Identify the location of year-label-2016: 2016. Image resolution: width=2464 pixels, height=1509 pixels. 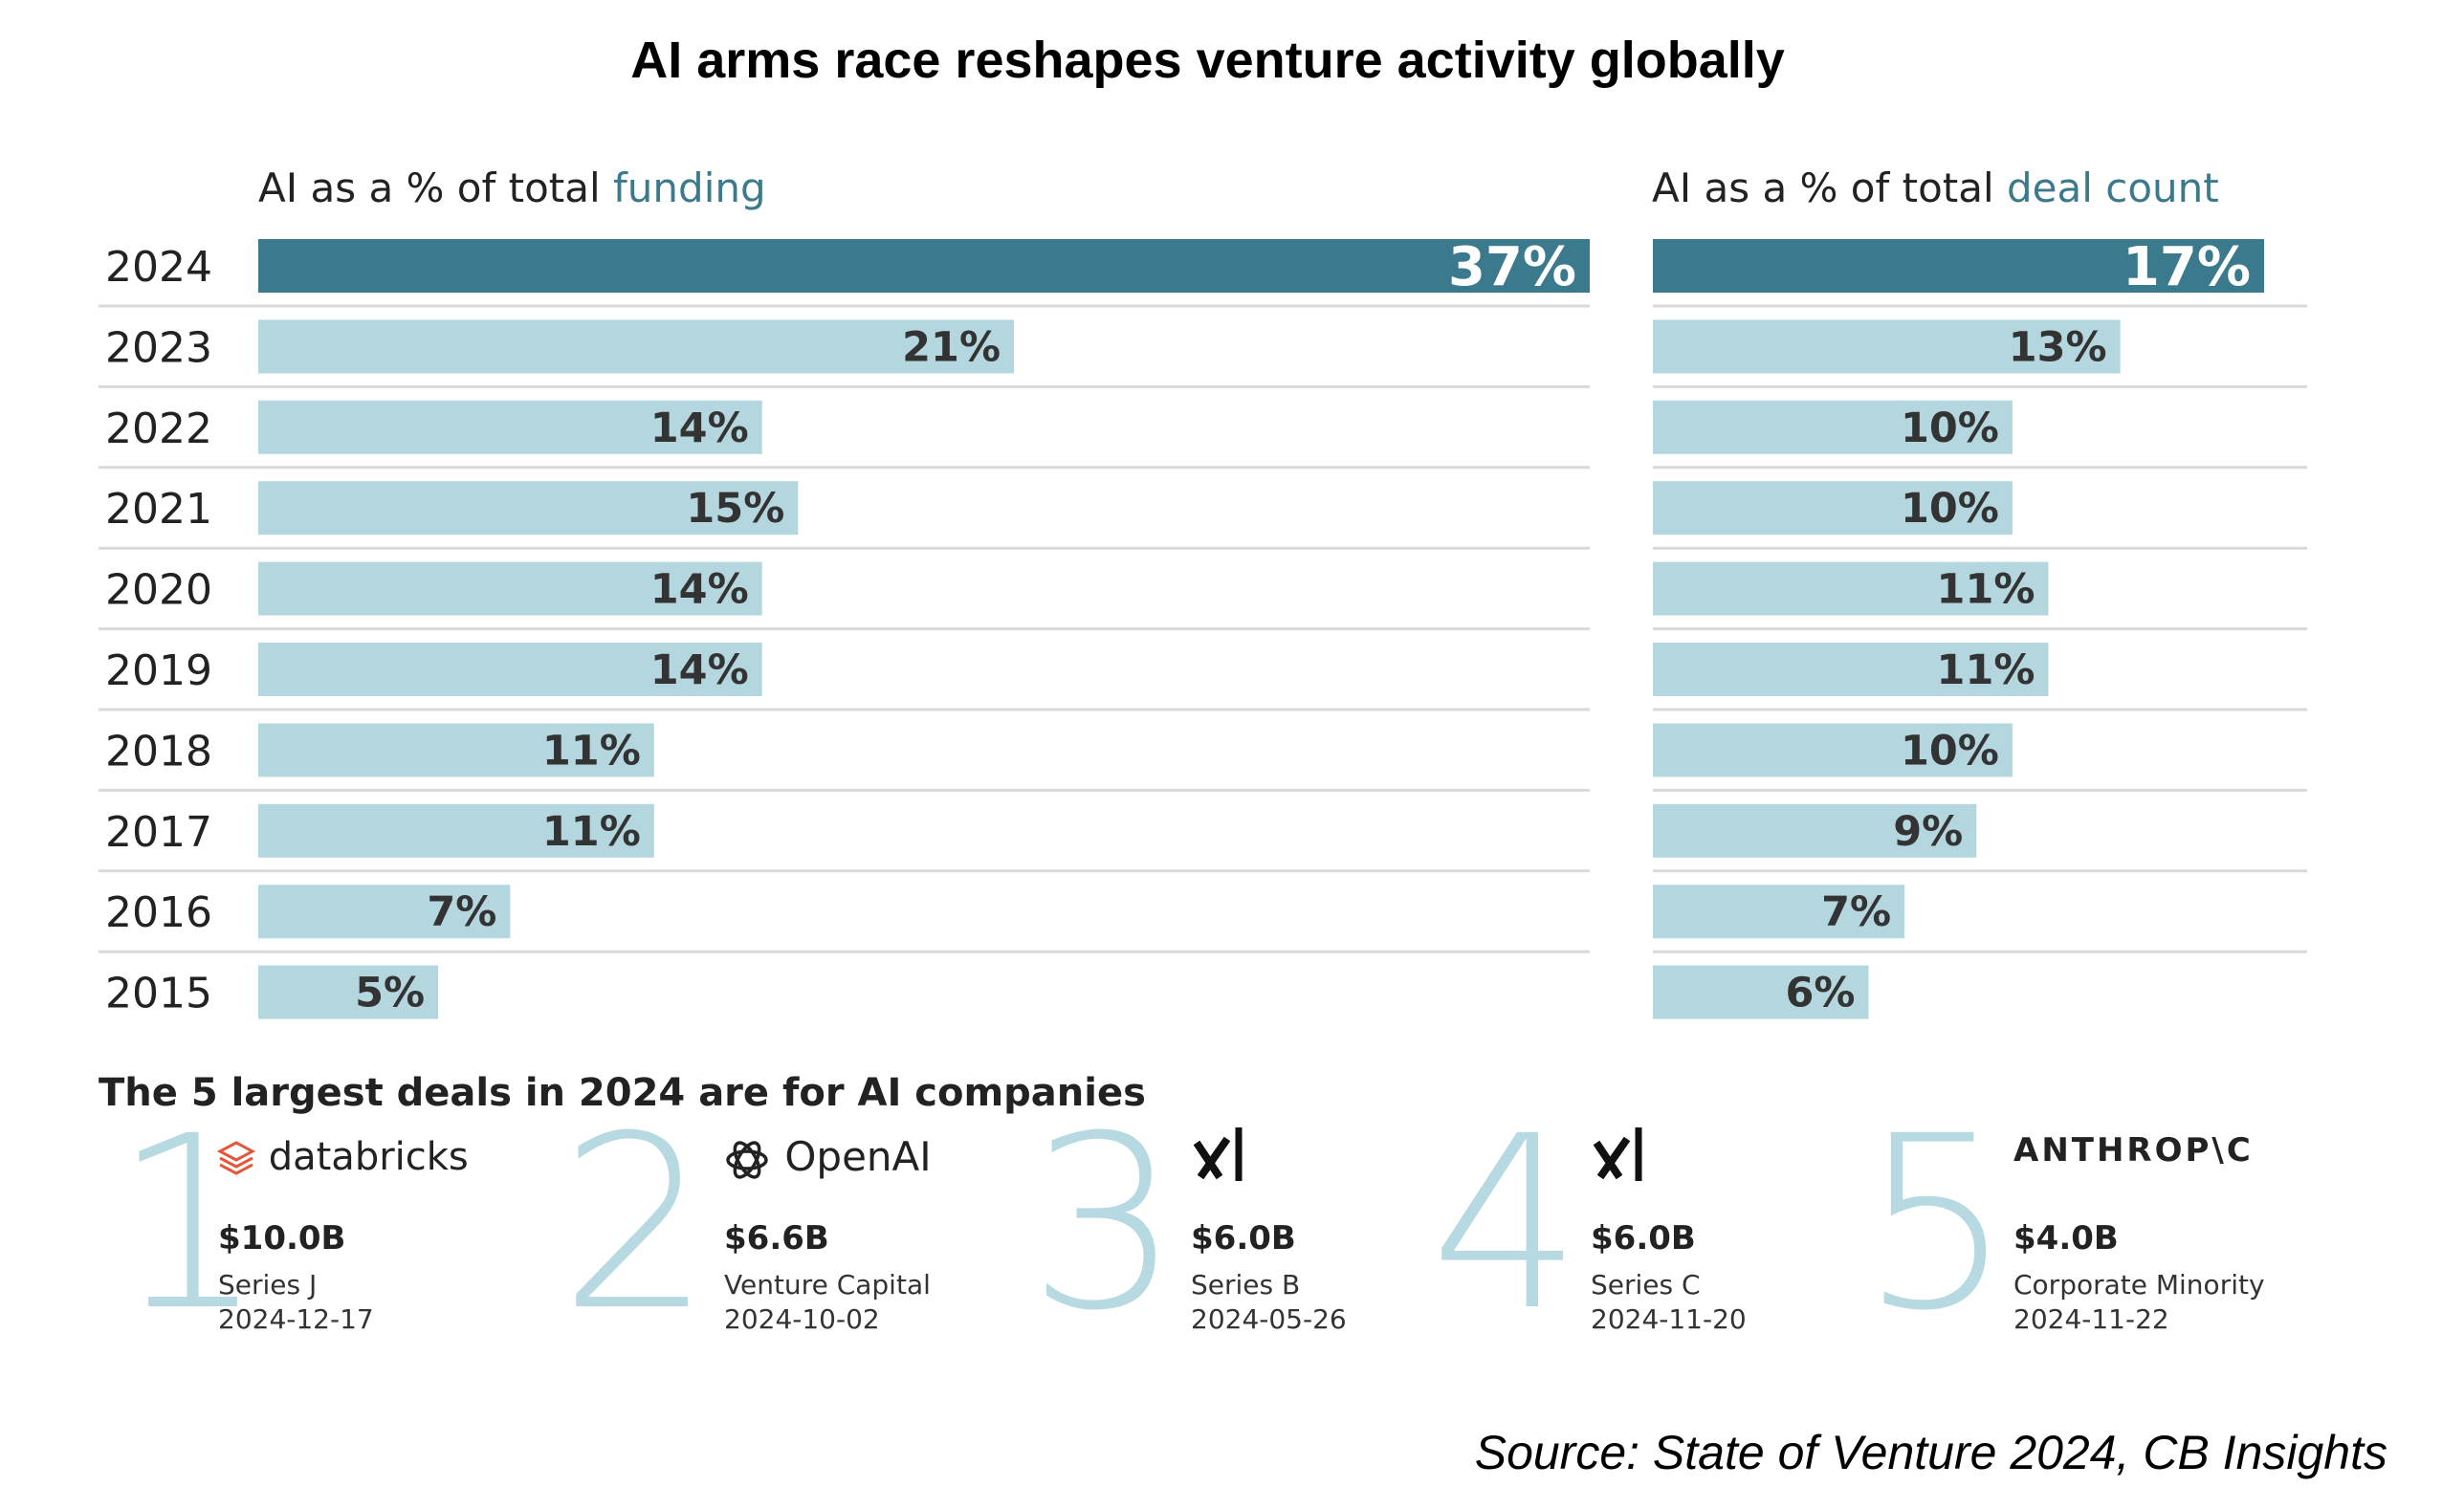
(158, 912).